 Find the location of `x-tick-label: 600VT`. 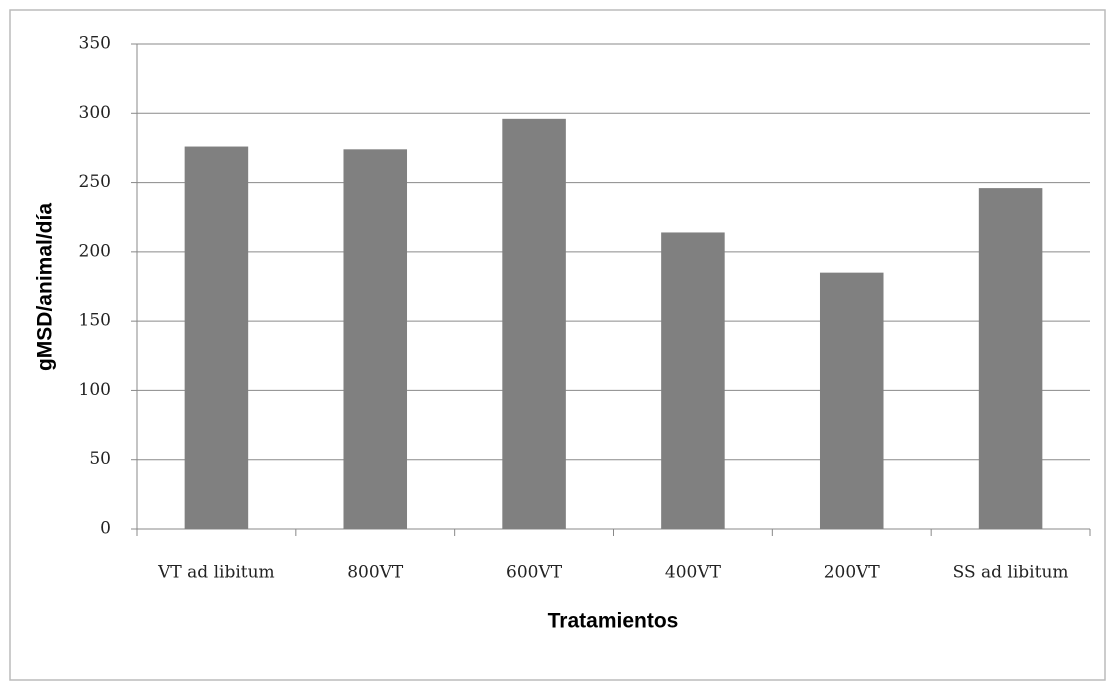

x-tick-label: 600VT is located at coordinates (534, 573).